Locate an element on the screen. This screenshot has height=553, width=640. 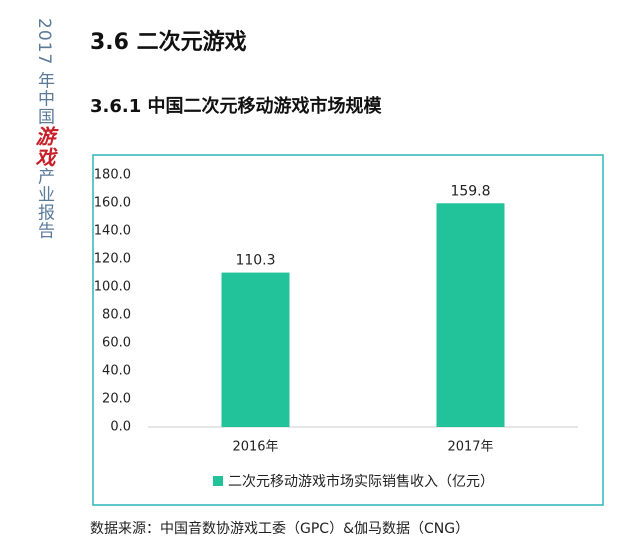
legend-swatch is located at coordinates (218, 481).